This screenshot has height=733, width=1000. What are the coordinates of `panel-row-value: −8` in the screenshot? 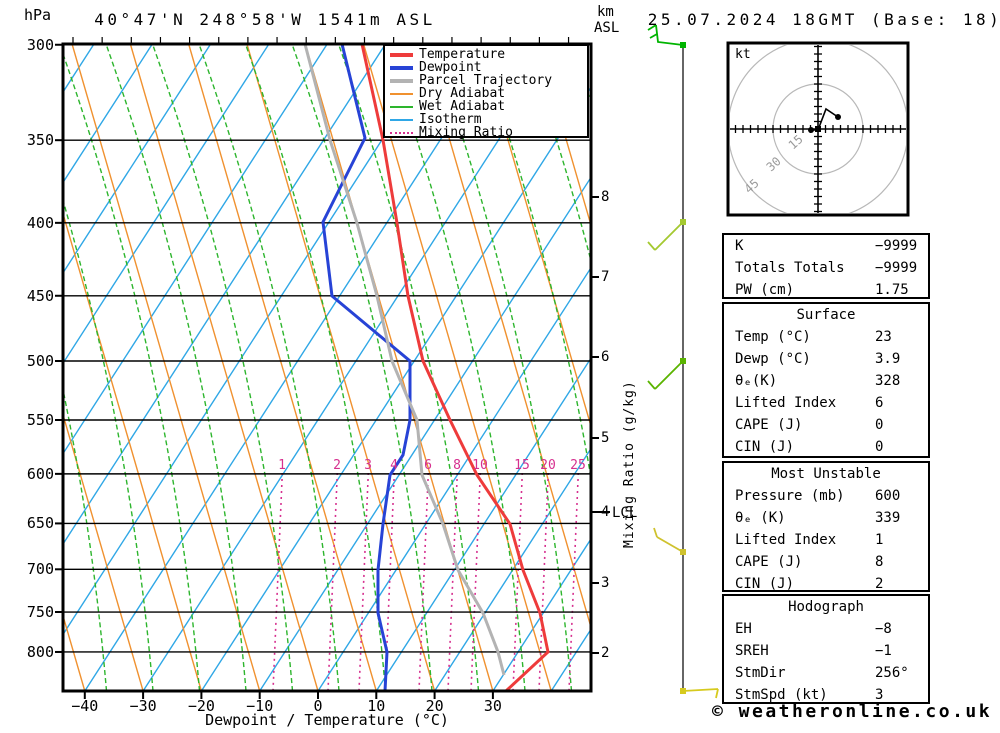 It's located at (883, 629).